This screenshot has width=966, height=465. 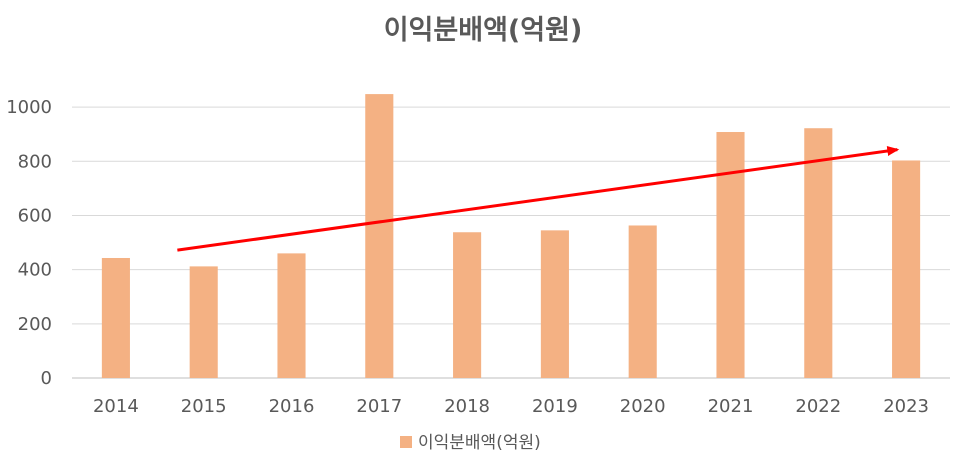 I want to click on y-tick-label: 400, so click(x=35, y=270).